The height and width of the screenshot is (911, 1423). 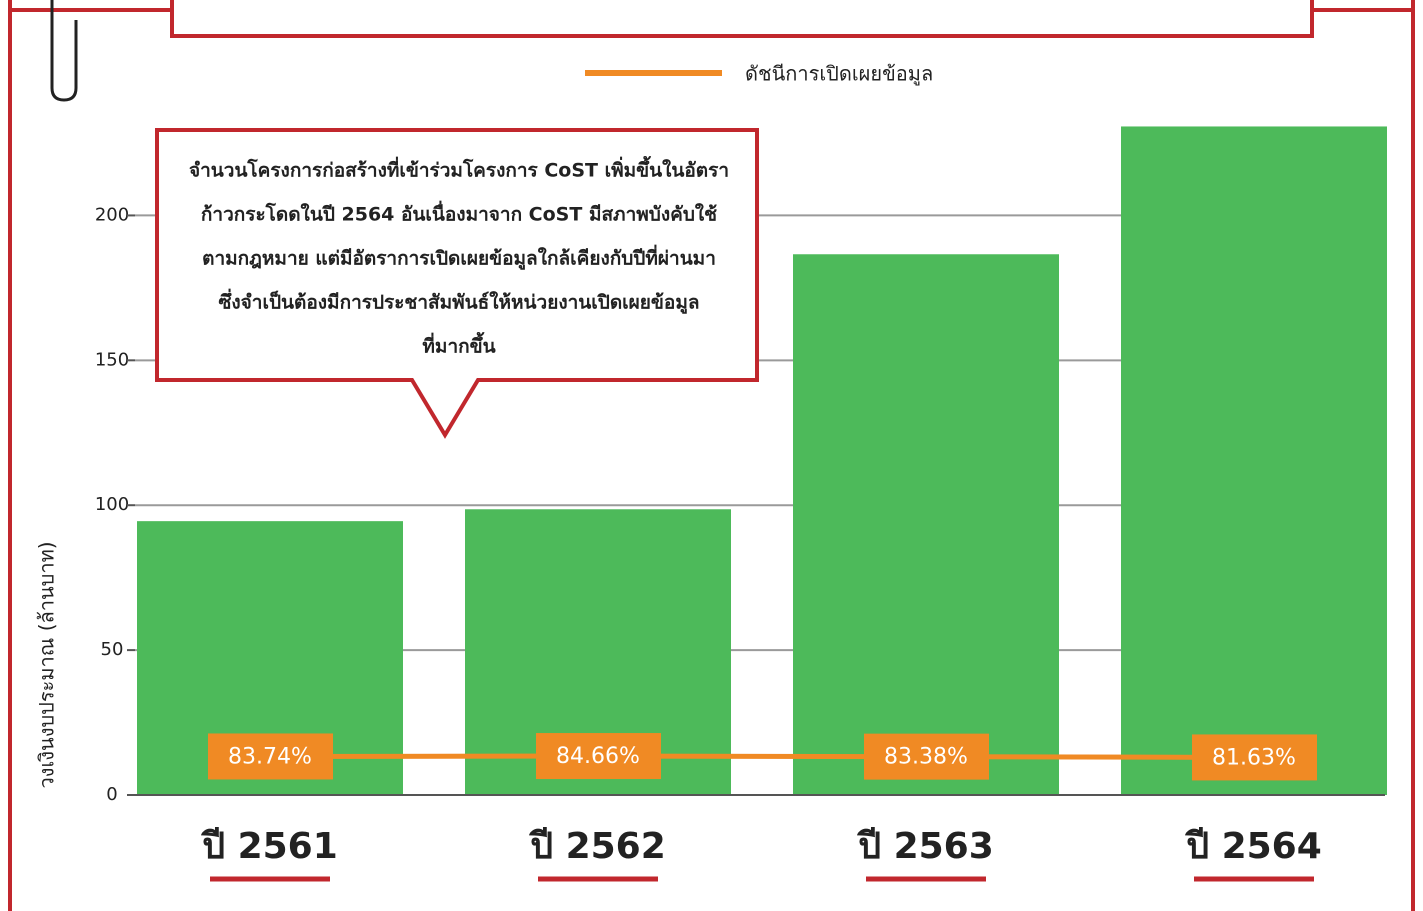 What do you see at coordinates (112, 359) in the screenshot?
I see `y-tick-label: 150` at bounding box center [112, 359].